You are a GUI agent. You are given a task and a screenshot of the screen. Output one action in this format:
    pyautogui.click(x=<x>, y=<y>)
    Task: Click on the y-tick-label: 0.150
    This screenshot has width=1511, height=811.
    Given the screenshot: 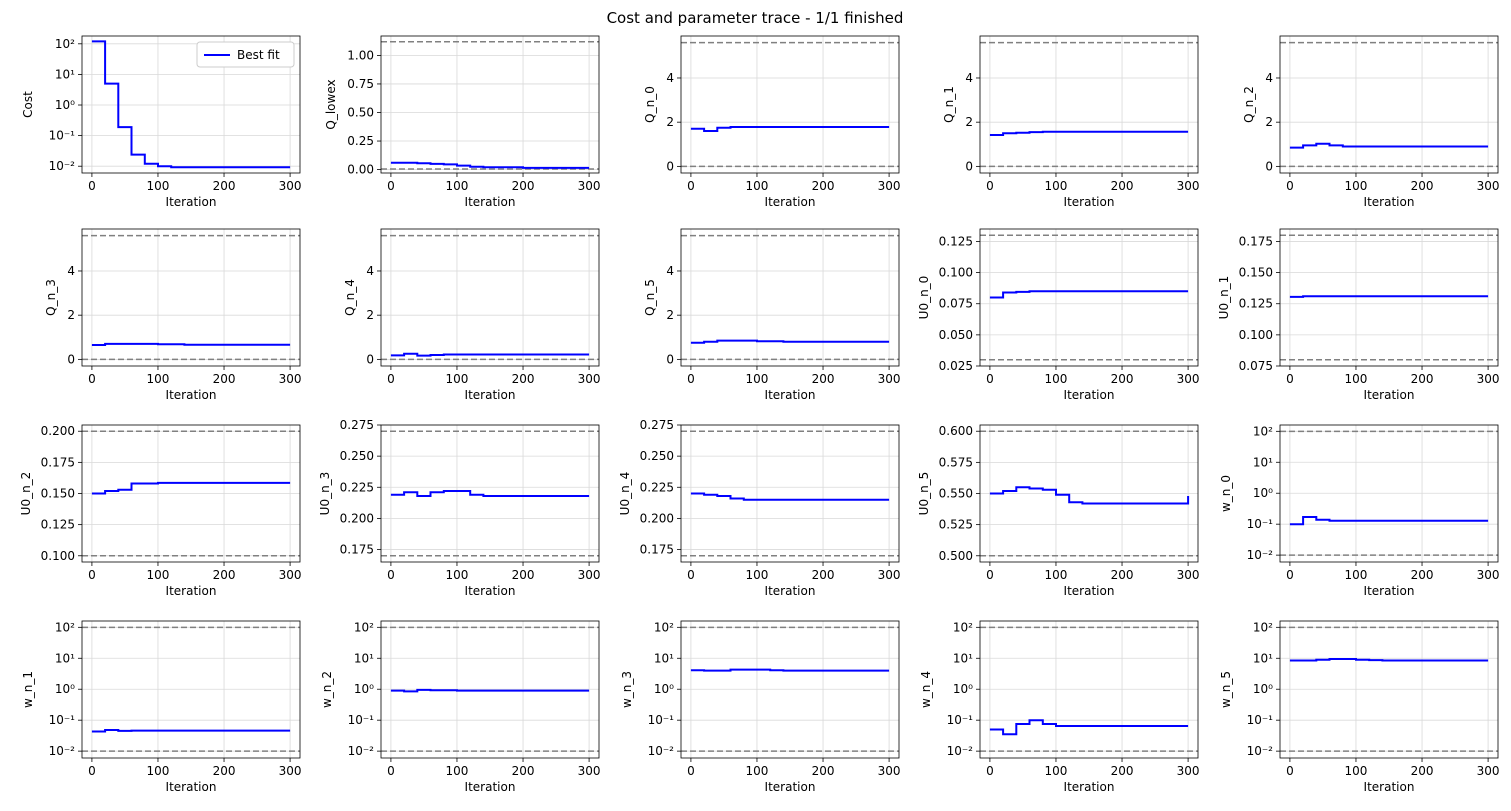 What is the action you would take?
    pyautogui.click(x=58, y=494)
    